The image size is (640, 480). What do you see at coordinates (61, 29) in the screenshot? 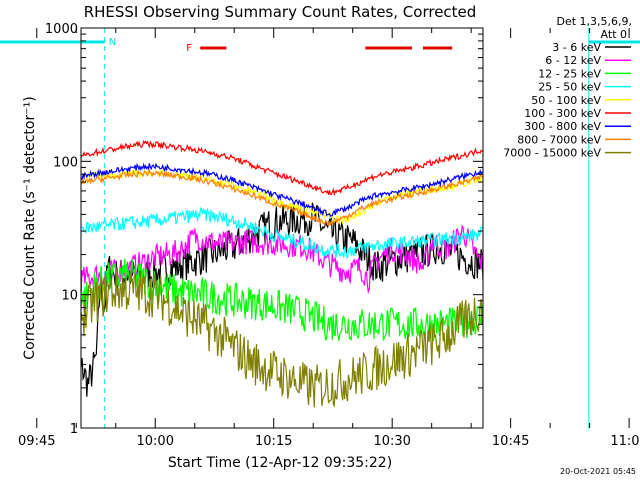
I see `y-tick-label: 1000` at bounding box center [61, 29].